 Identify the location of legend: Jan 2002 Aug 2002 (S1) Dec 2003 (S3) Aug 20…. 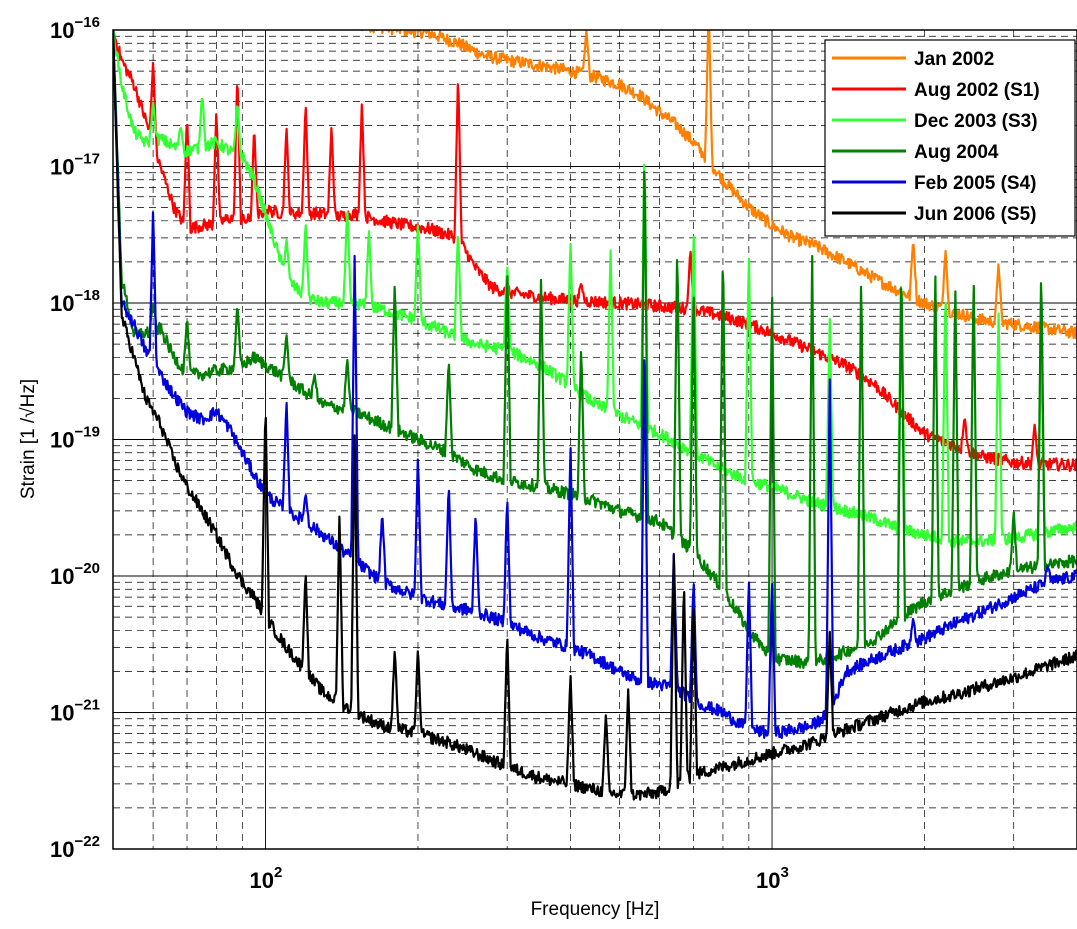
(950, 138).